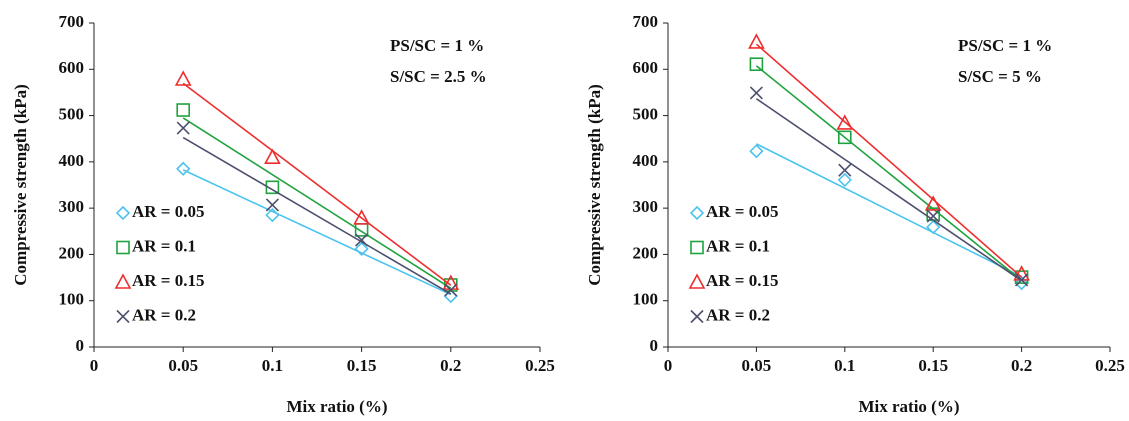 Image resolution: width=1129 pixels, height=421 pixels. Describe the element at coordinates (438, 76) in the screenshot. I see `annotation: S/SC = 2.5 %` at that location.